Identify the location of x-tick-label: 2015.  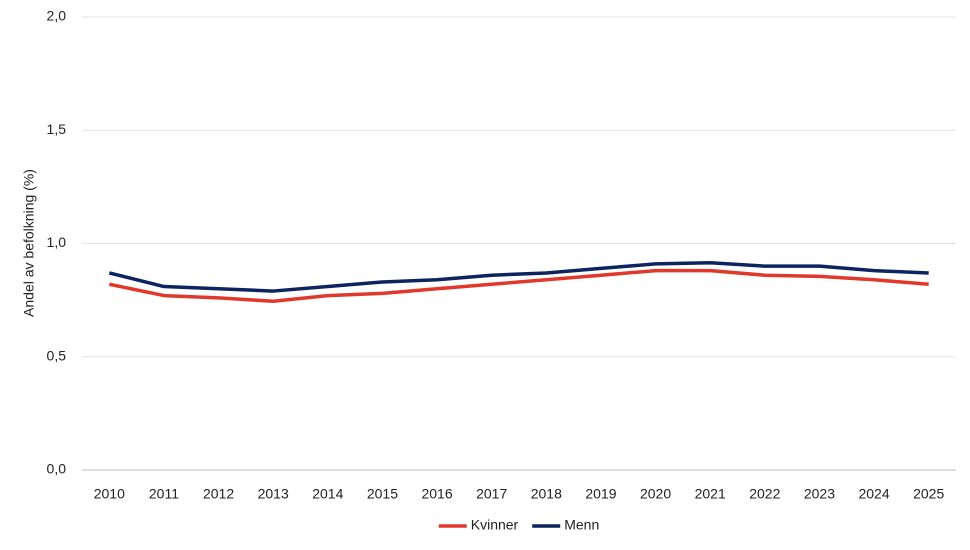
(382, 494).